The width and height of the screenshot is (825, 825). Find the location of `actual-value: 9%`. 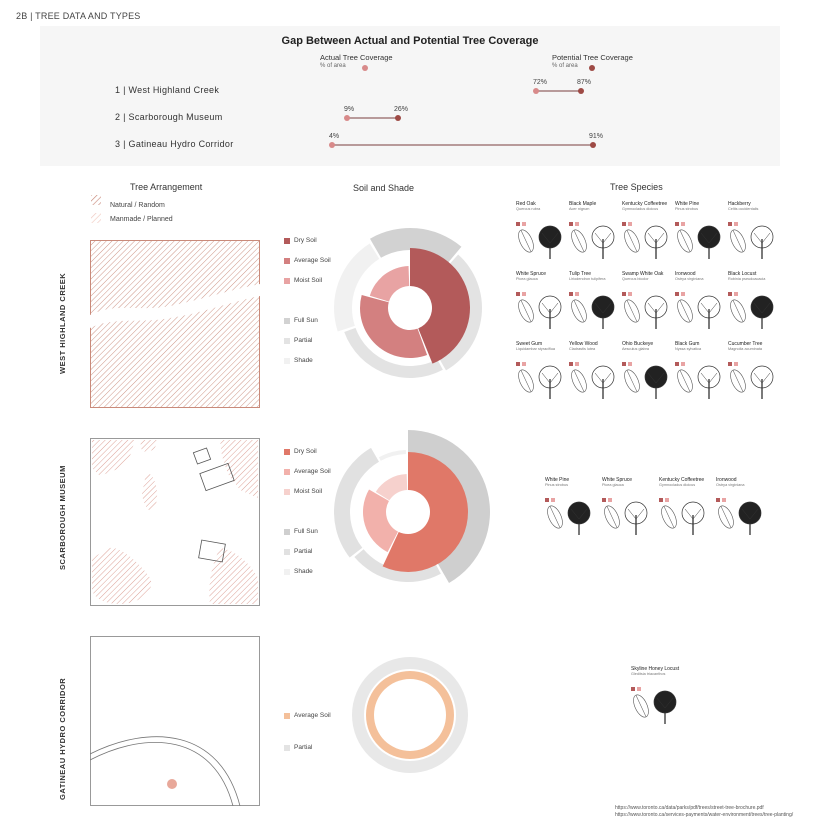

actual-value: 9% is located at coordinates (349, 109).